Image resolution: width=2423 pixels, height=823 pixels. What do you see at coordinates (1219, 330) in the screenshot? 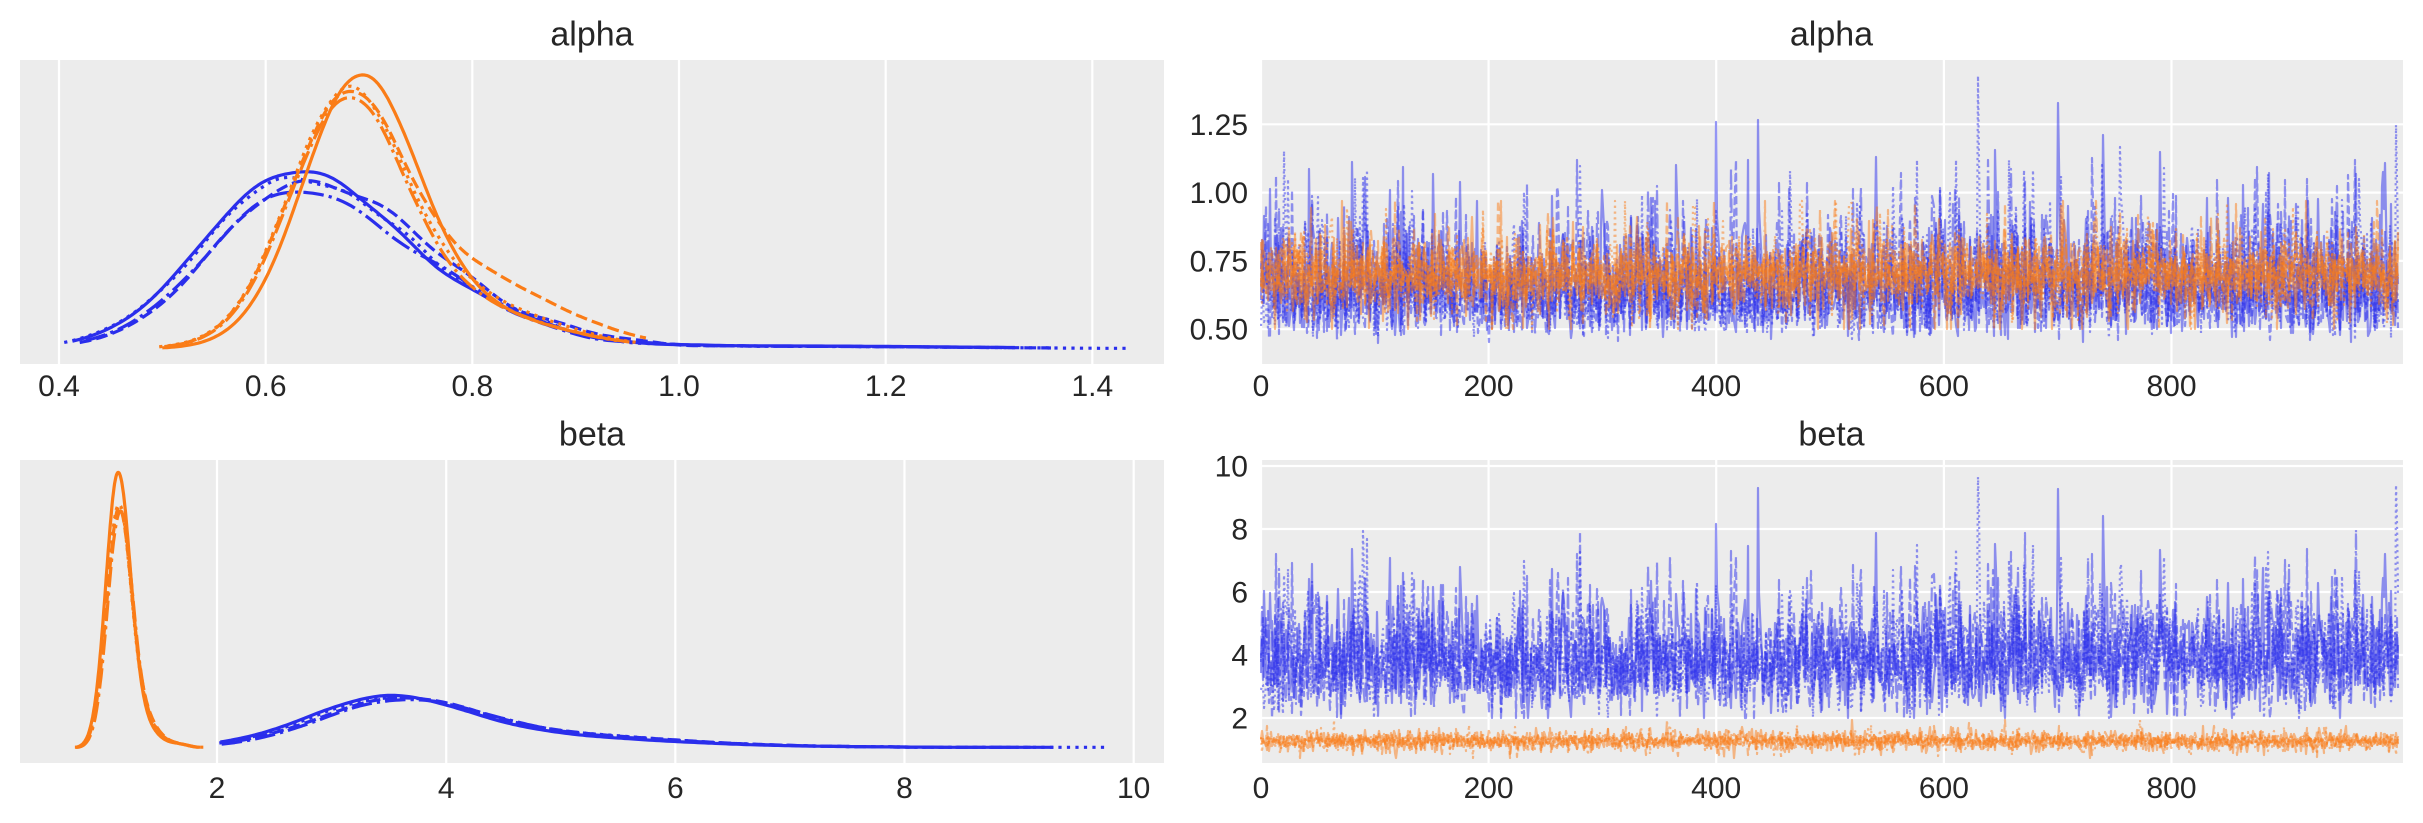
I see `svg-text: 0.50` at bounding box center [1219, 330].